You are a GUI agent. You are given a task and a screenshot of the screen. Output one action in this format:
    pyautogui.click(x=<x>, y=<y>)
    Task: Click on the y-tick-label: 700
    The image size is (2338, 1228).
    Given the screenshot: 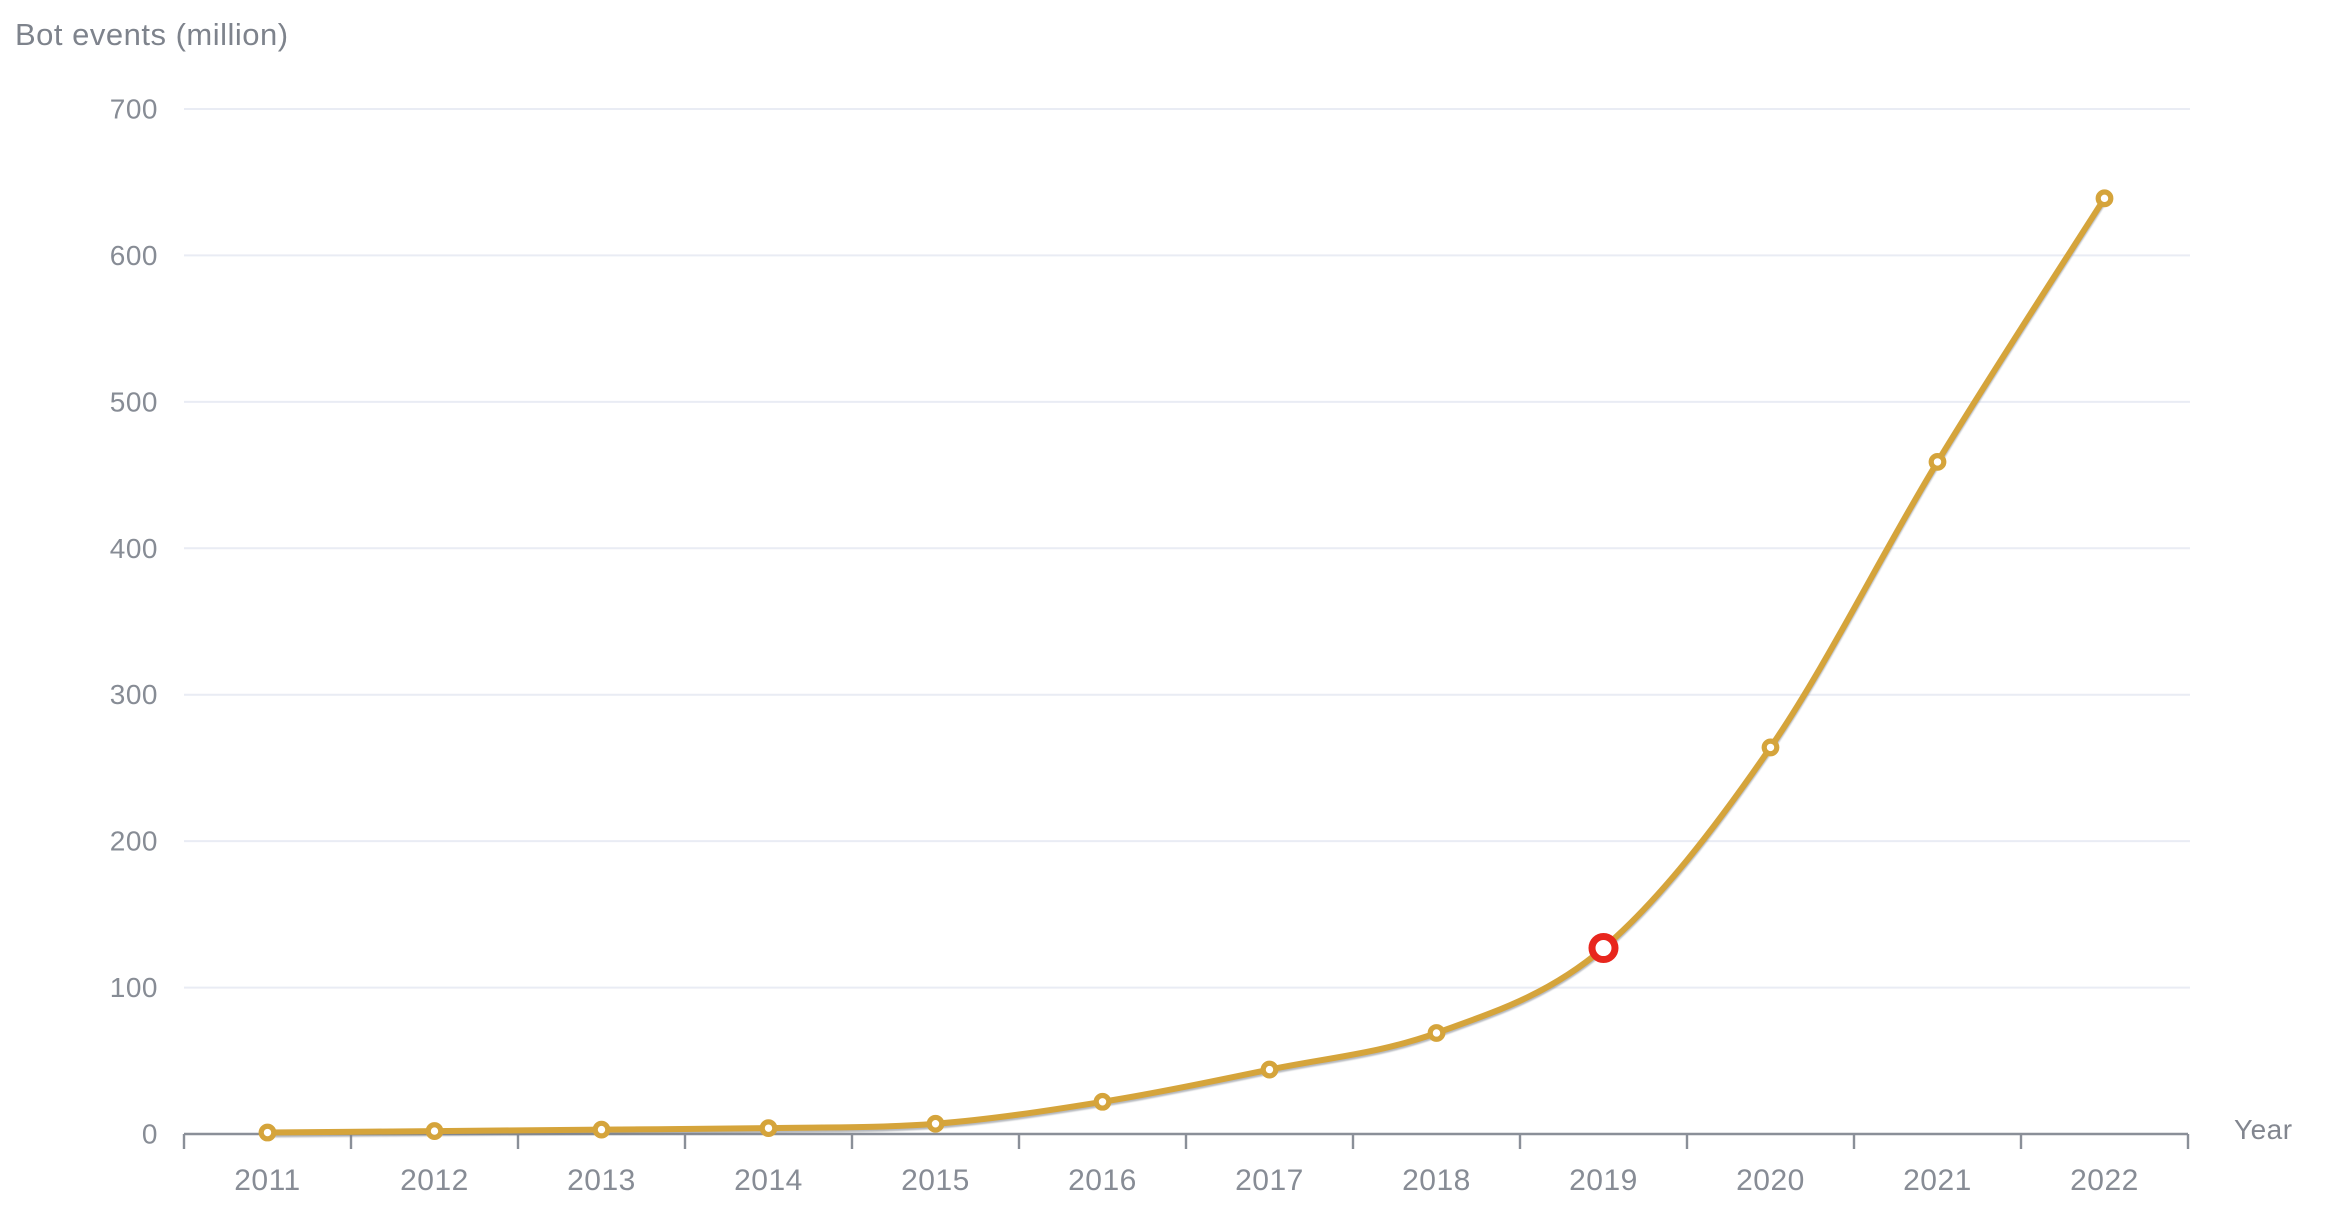 What is the action you would take?
    pyautogui.click(x=134, y=109)
    